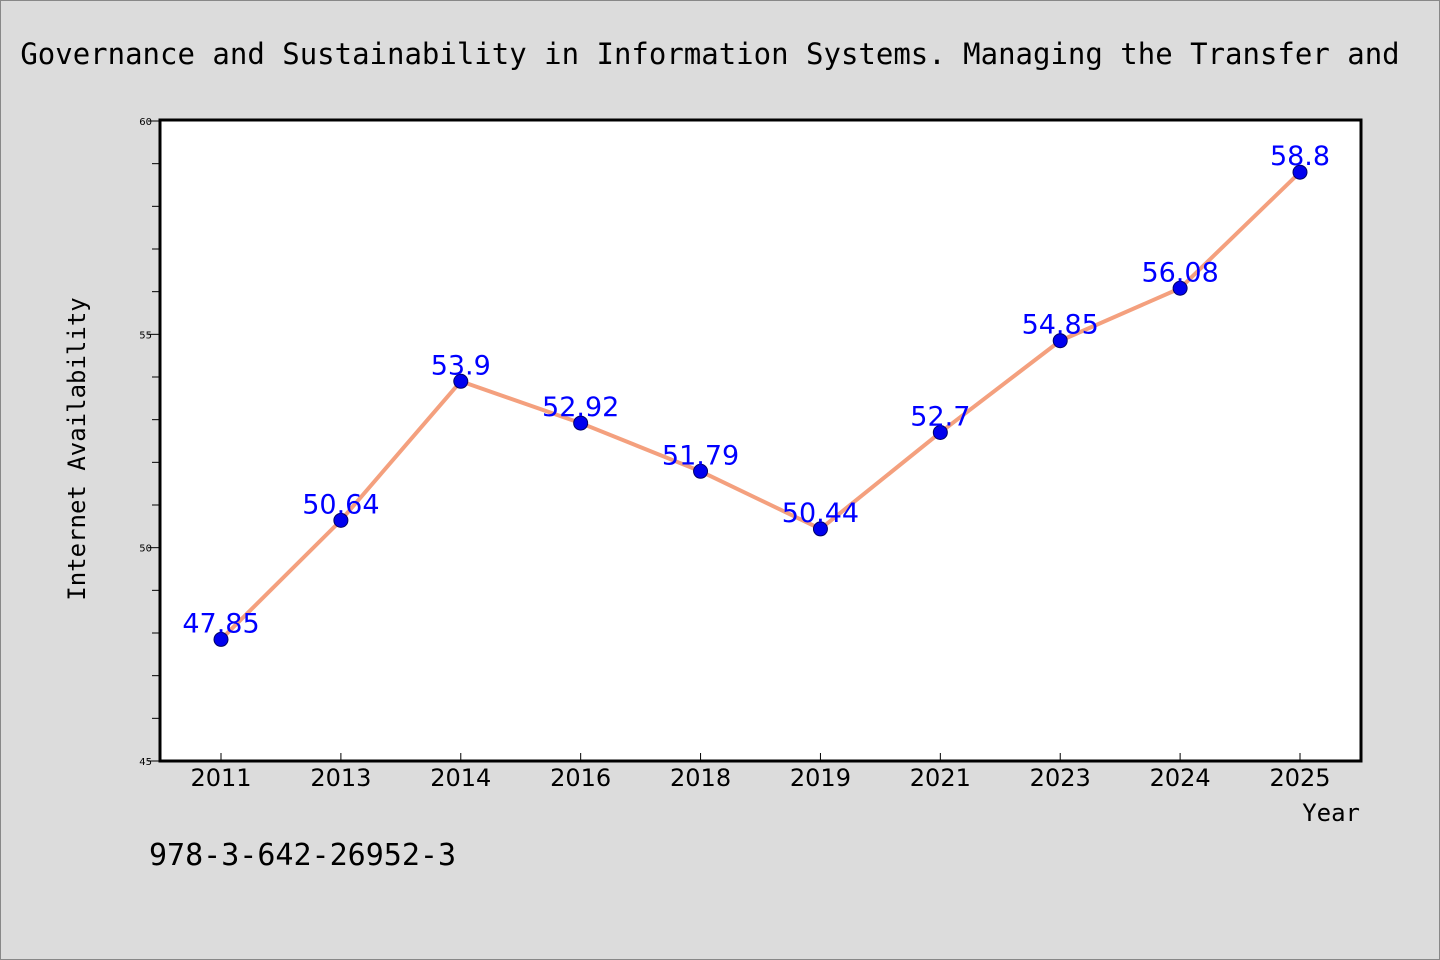 The height and width of the screenshot is (960, 1440). I want to click on x-tick-label: 2025, so click(1299, 778).